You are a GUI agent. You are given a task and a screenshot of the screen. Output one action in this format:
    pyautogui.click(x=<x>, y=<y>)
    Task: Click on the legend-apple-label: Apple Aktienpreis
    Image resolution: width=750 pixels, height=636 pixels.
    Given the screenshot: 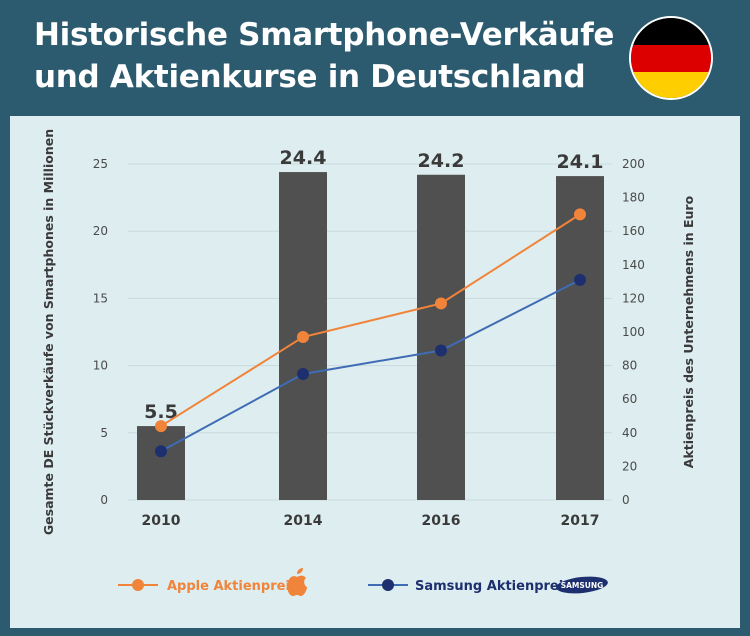 What is the action you would take?
    pyautogui.click(x=232, y=586)
    